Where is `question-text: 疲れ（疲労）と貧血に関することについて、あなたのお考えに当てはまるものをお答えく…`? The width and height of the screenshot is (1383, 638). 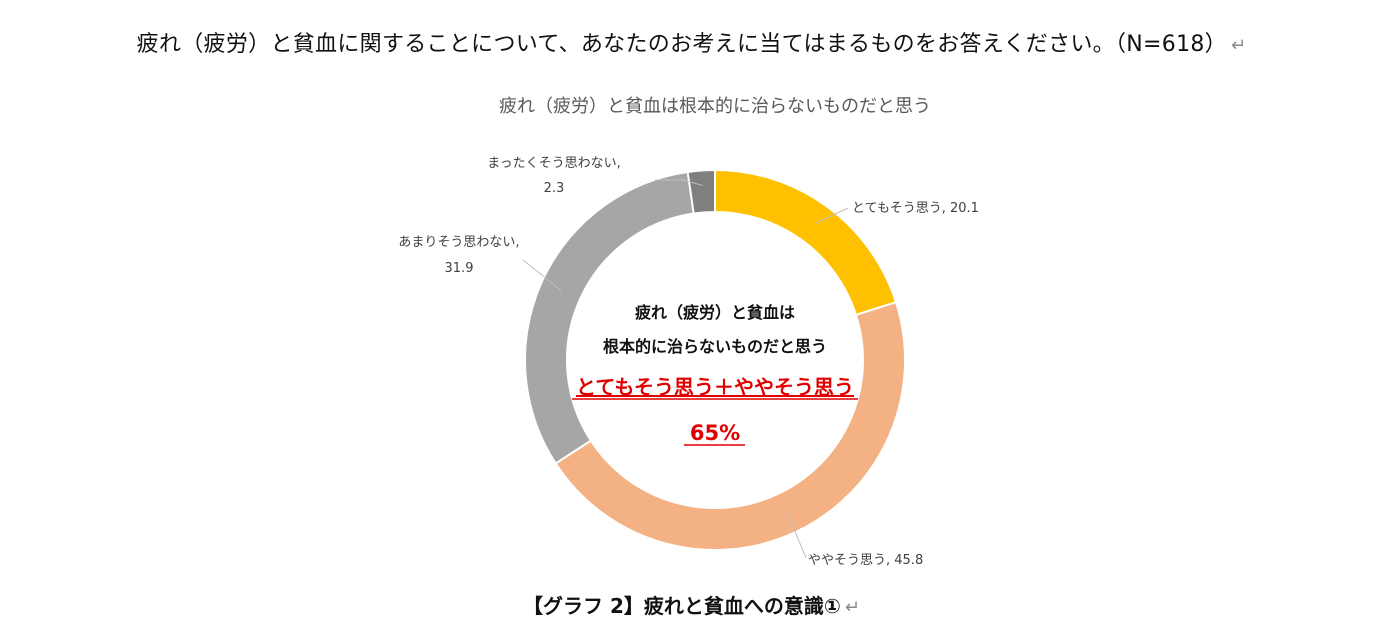 question-text: 疲れ（疲労）と貧血に関することについて、あなたのお考えに当てはまるものをお答えく… is located at coordinates (691, 42).